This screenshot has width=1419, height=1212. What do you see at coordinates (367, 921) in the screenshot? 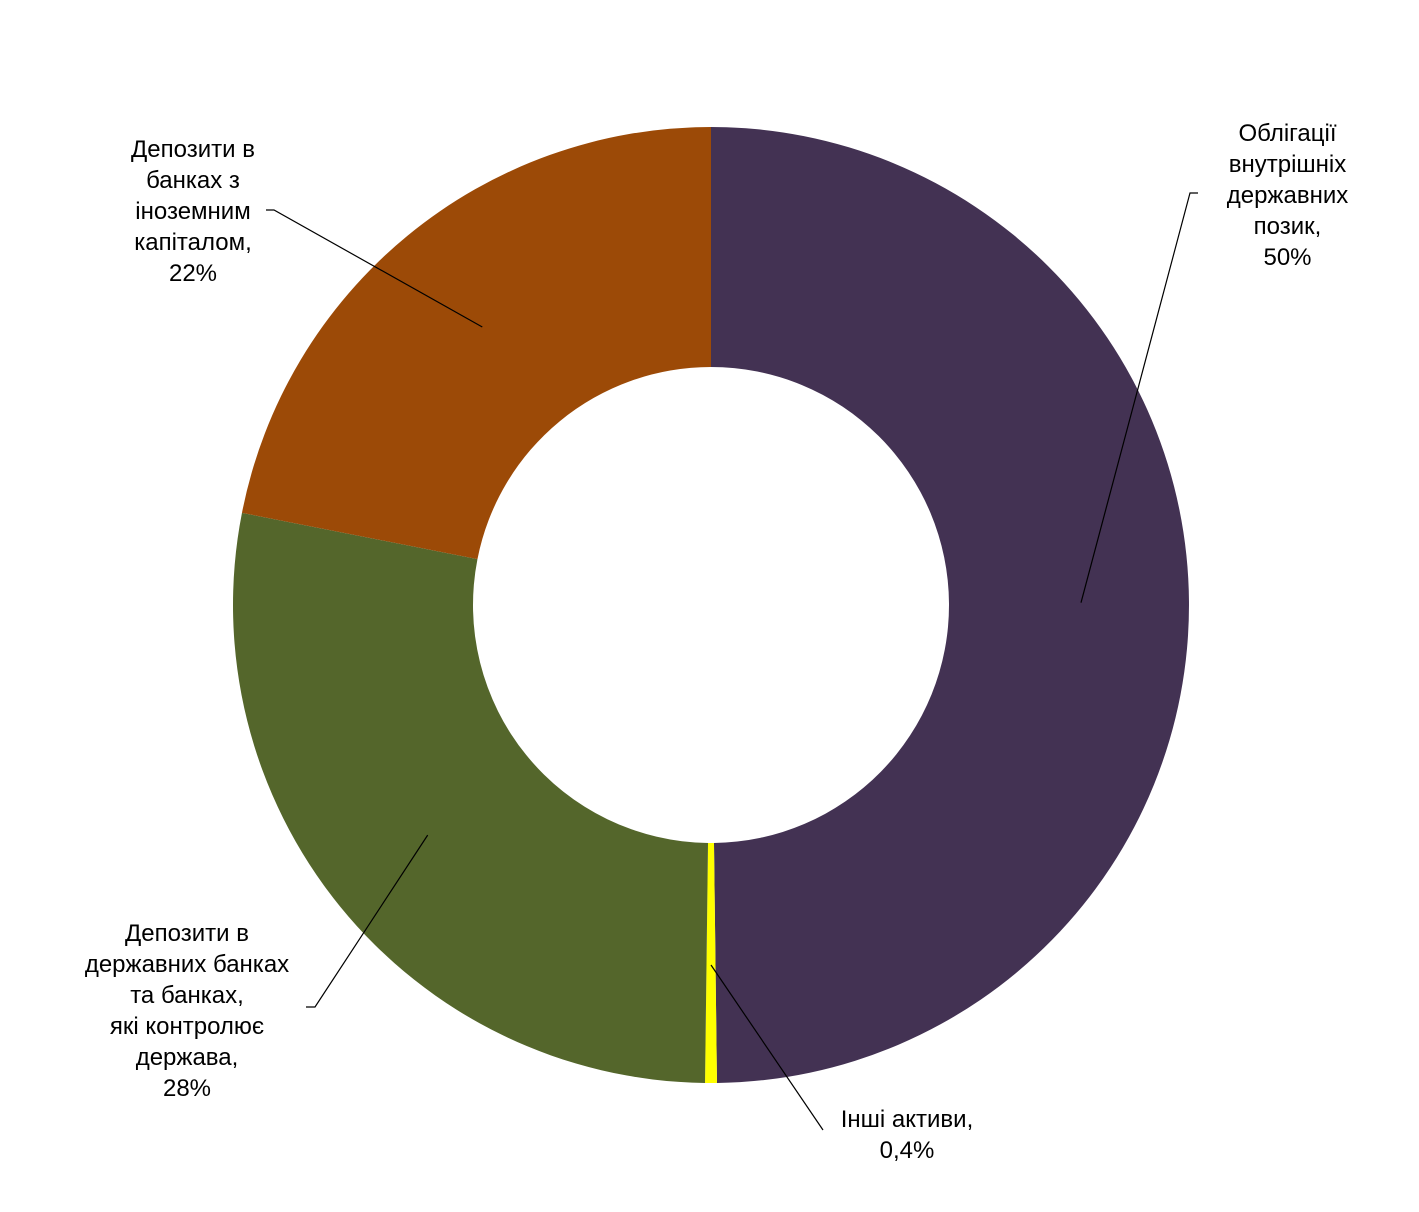
I see `leader-state-banks` at bounding box center [367, 921].